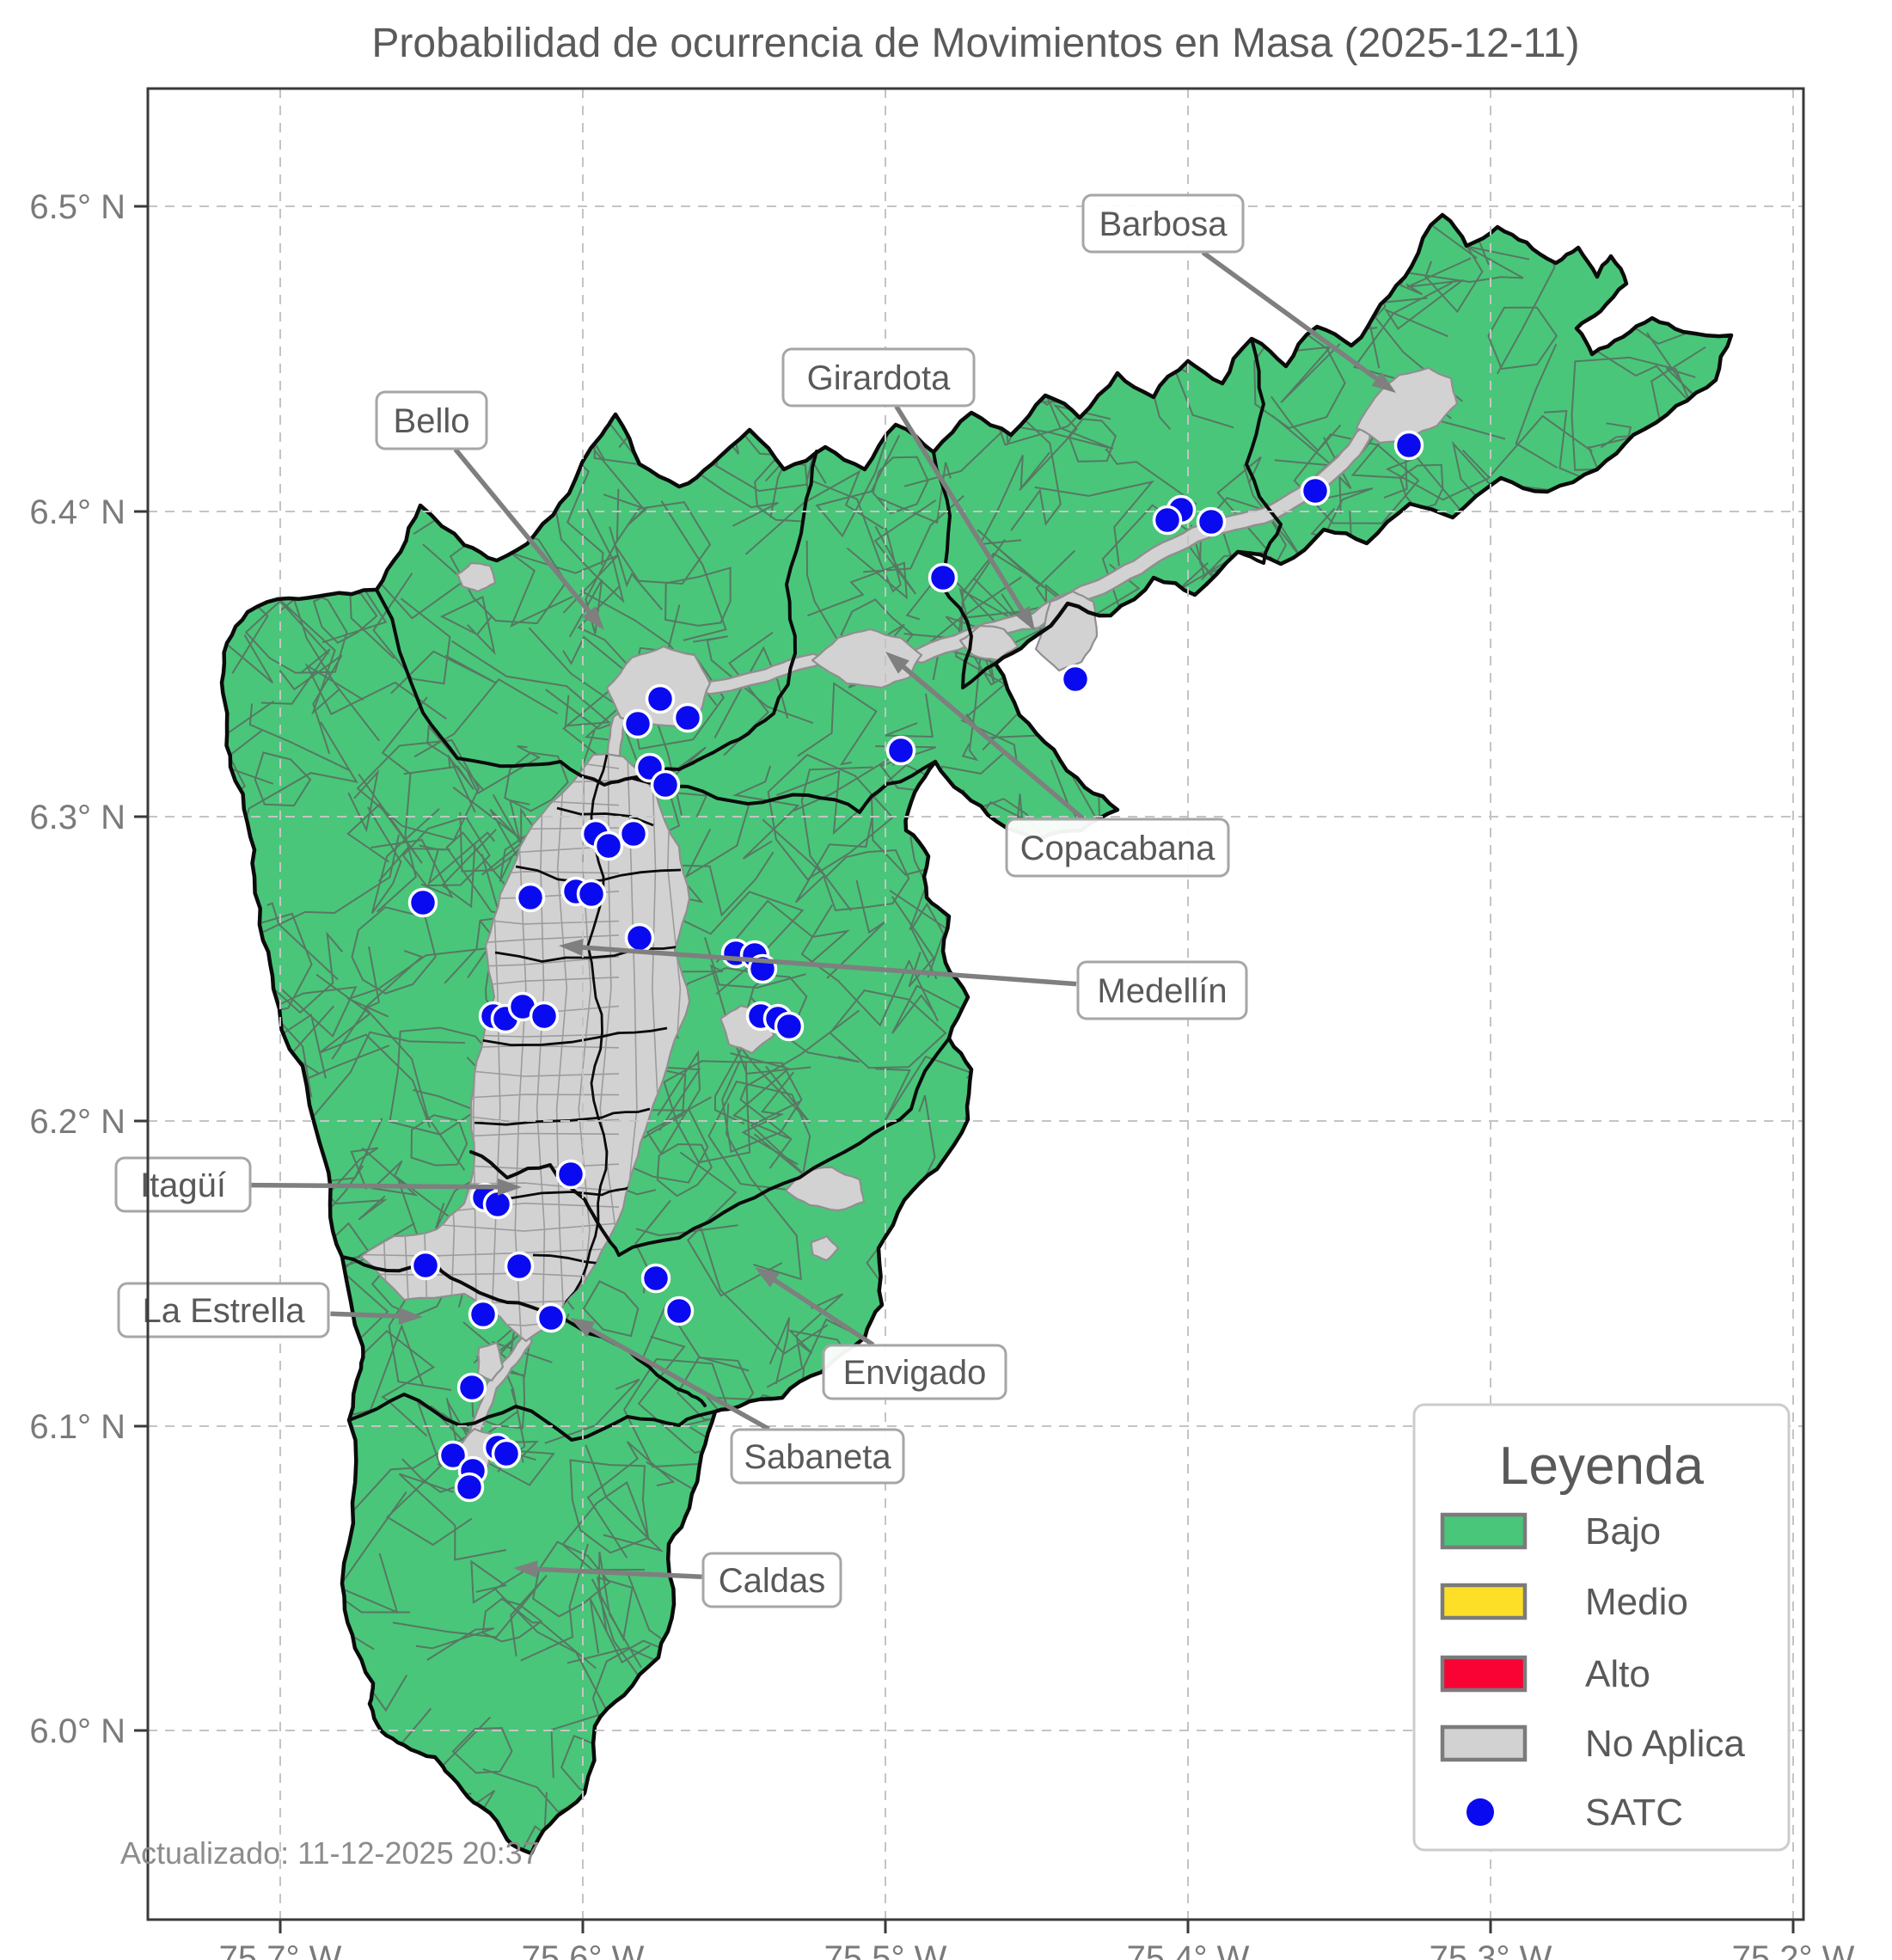 The image size is (1892, 1960). I want to click on annotation-label-text: Girardota, so click(879, 378).